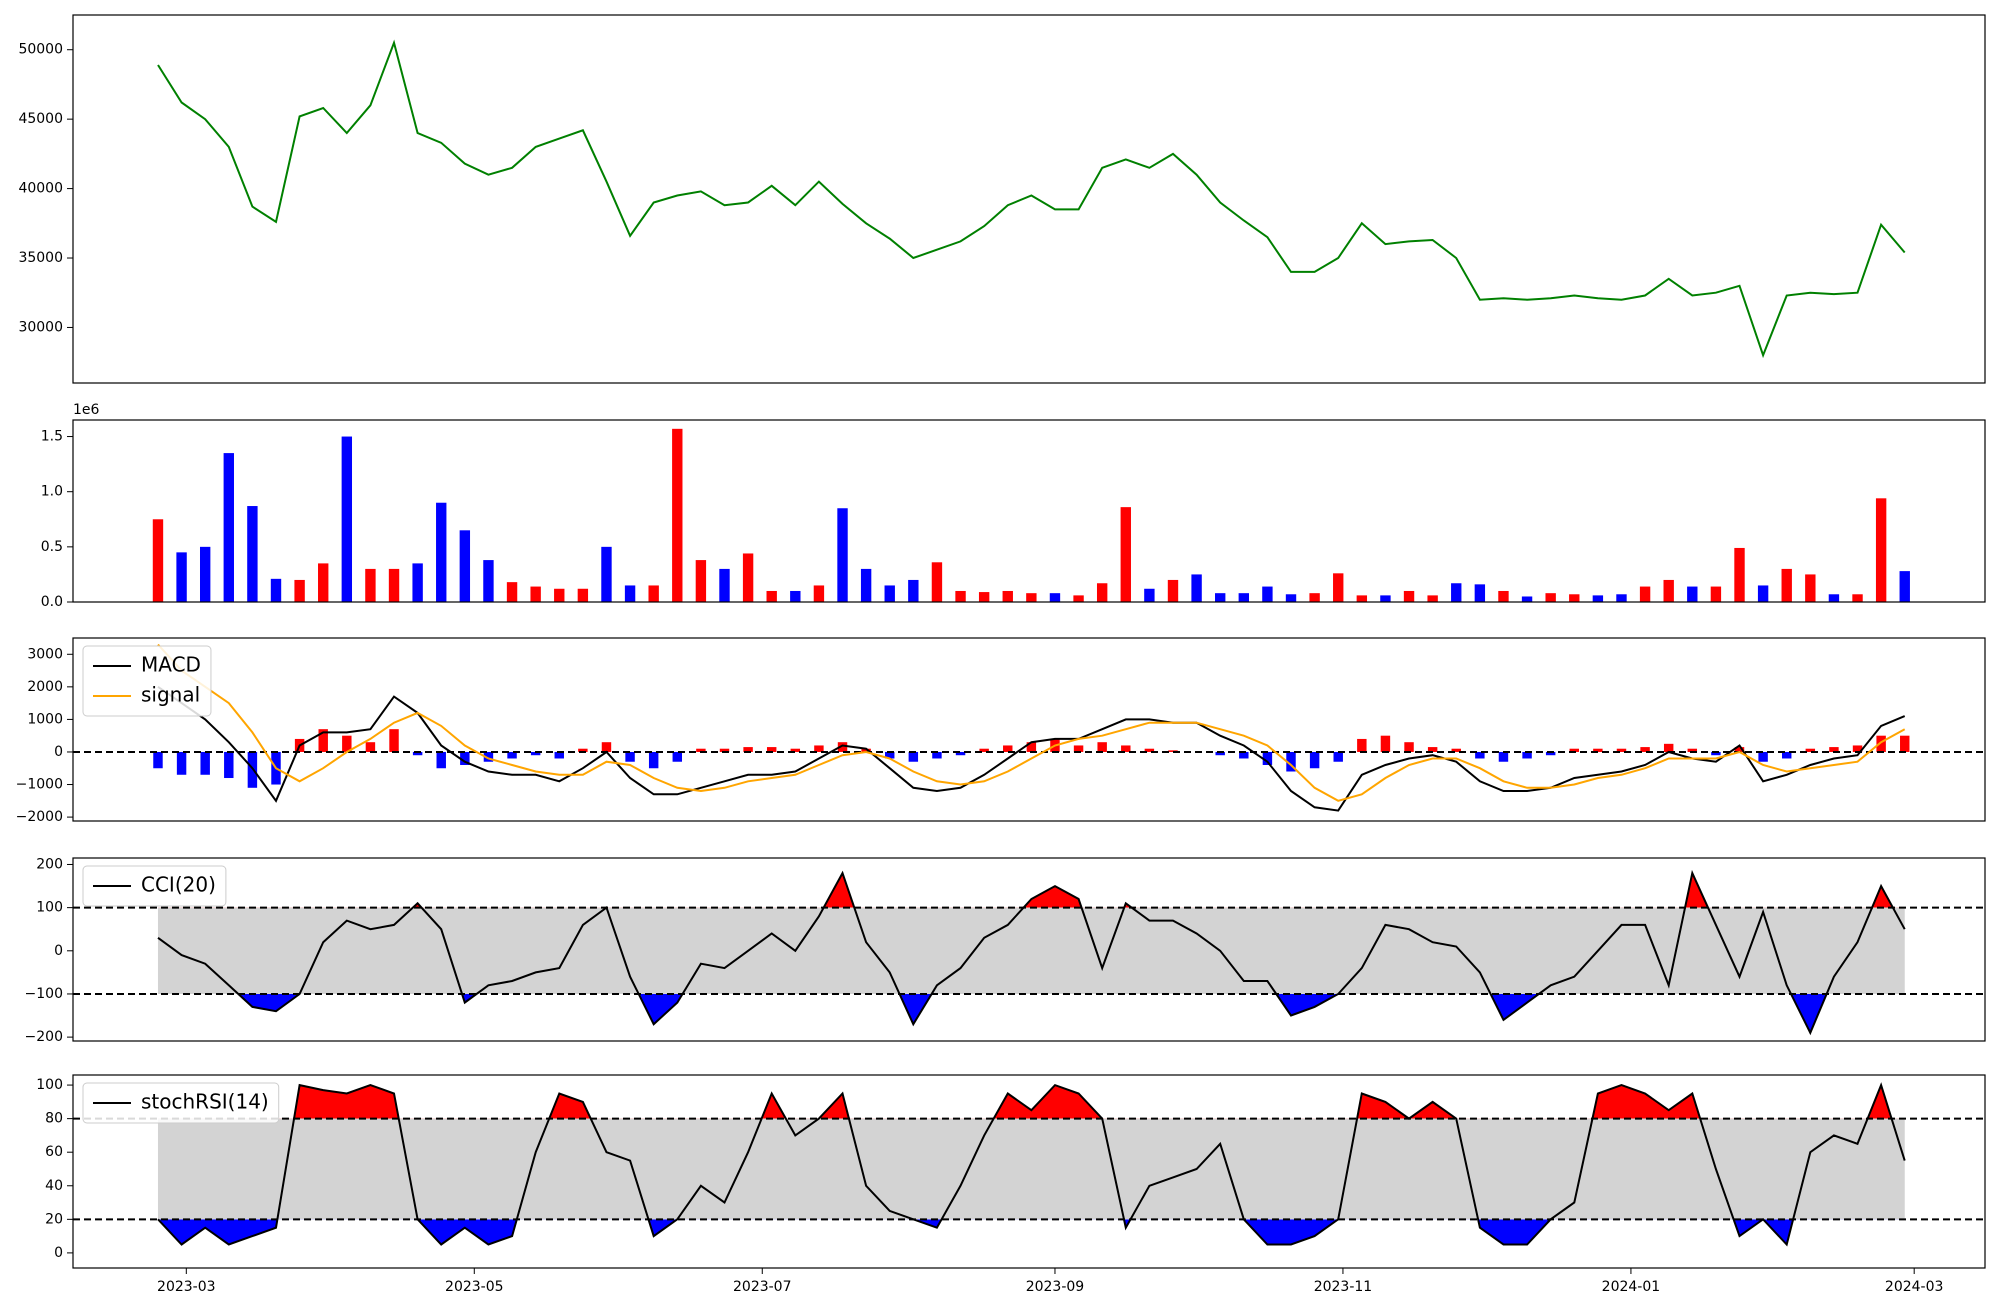 Image resolution: width=2000 pixels, height=1300 pixels. I want to click on y-tick-label: 60, so click(54, 1152).